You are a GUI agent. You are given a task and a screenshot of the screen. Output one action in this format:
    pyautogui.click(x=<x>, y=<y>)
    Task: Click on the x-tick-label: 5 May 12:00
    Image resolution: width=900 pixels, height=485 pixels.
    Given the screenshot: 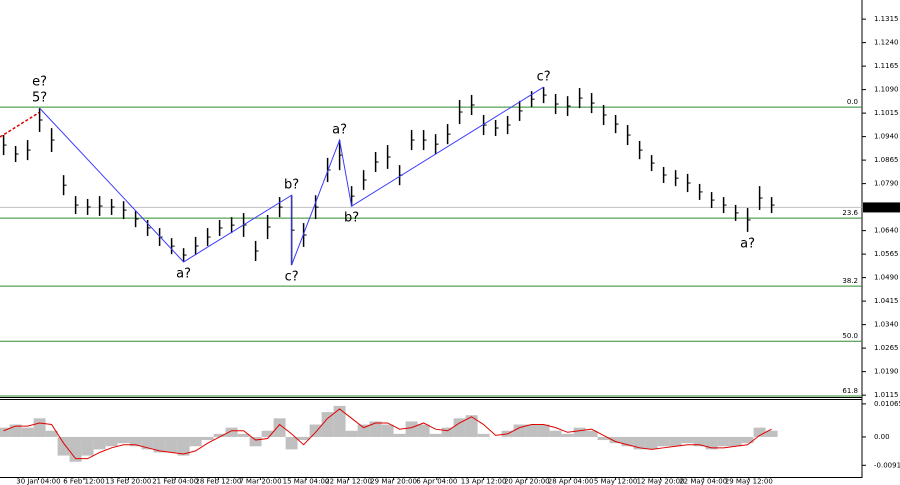 What is the action you would take?
    pyautogui.click(x=616, y=481)
    